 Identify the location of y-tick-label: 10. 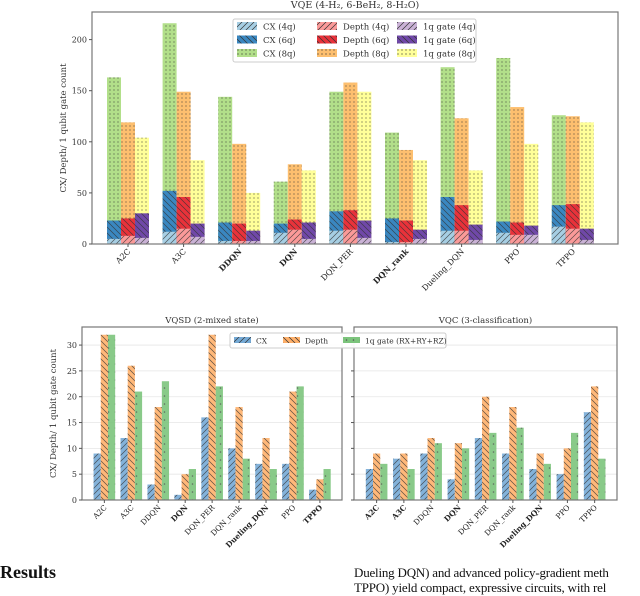
(72, 448).